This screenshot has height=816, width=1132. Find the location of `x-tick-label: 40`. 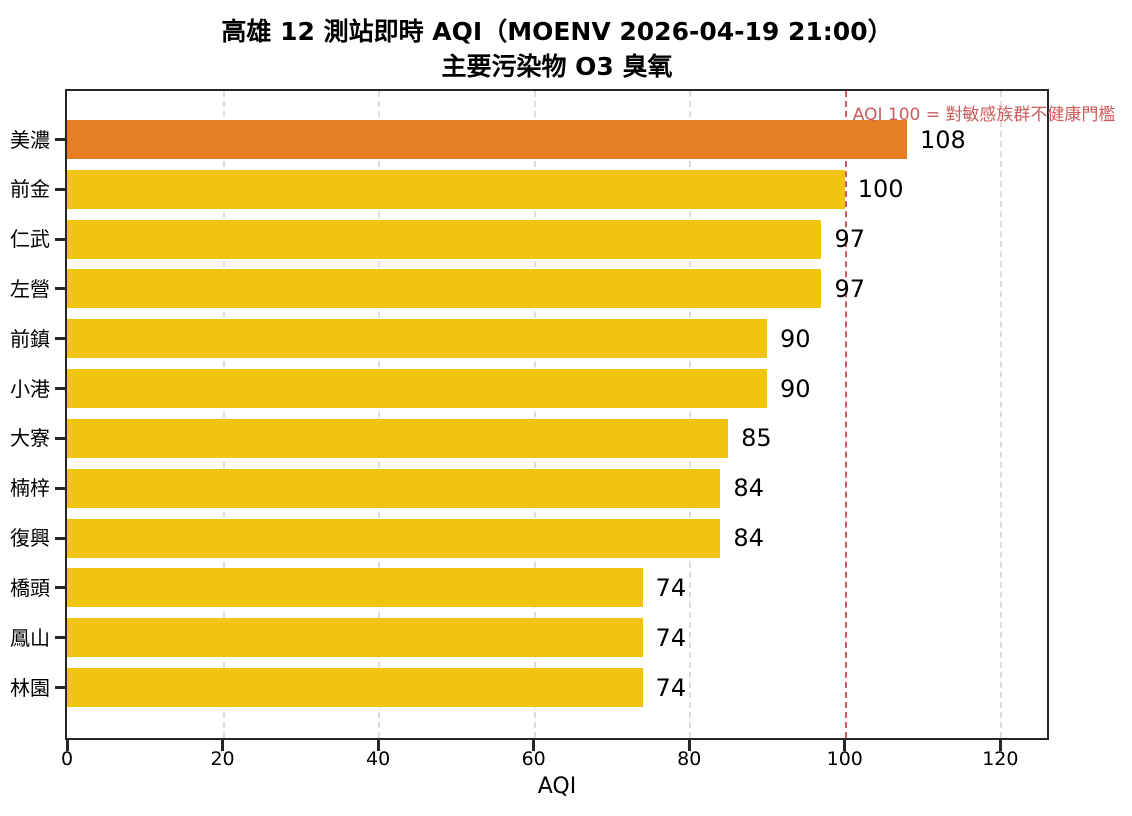

x-tick-label: 40 is located at coordinates (378, 759).